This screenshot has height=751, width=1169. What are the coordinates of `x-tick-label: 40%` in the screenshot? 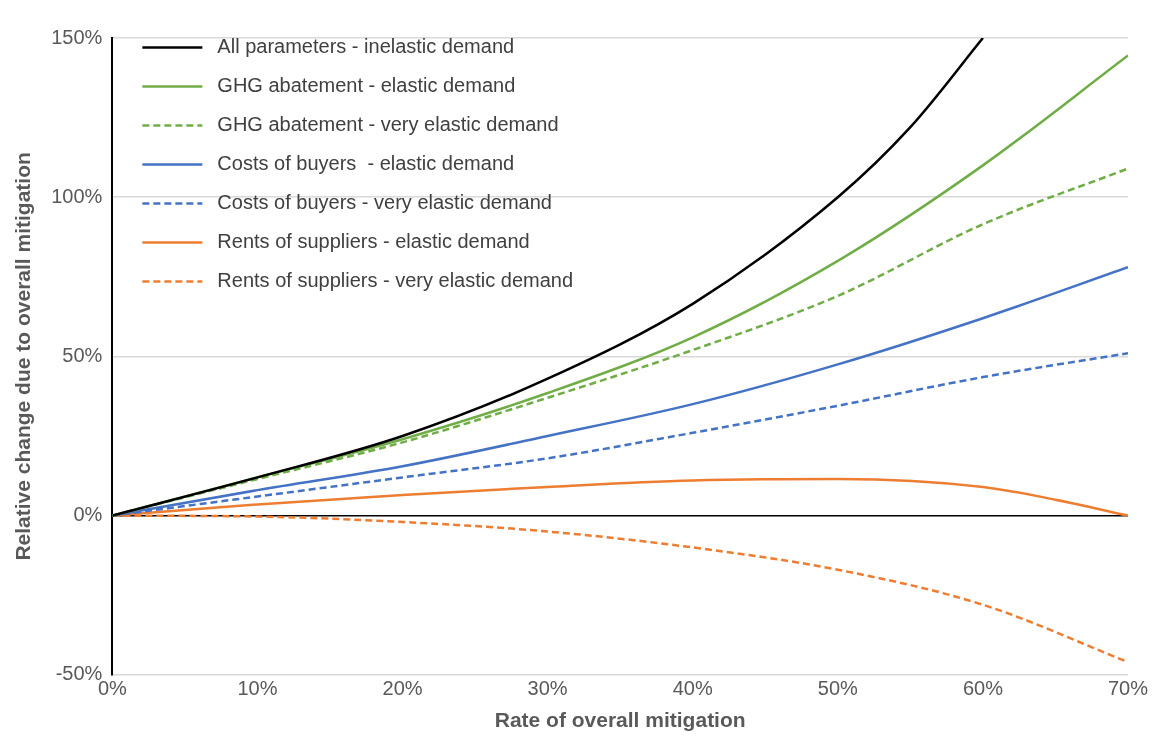 It's located at (692, 688).